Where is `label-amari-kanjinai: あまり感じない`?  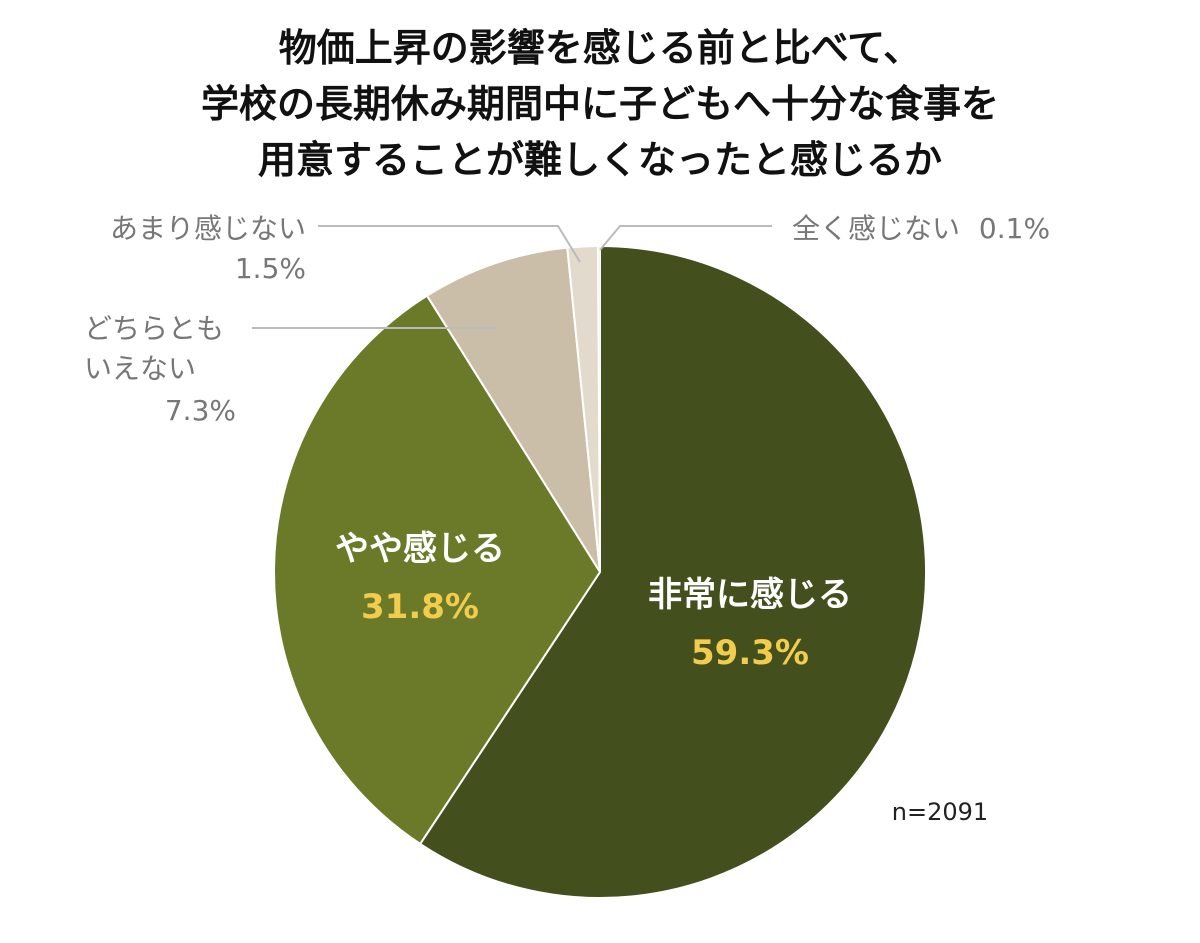
label-amari-kanjinai: あまり感じない is located at coordinates (208, 228).